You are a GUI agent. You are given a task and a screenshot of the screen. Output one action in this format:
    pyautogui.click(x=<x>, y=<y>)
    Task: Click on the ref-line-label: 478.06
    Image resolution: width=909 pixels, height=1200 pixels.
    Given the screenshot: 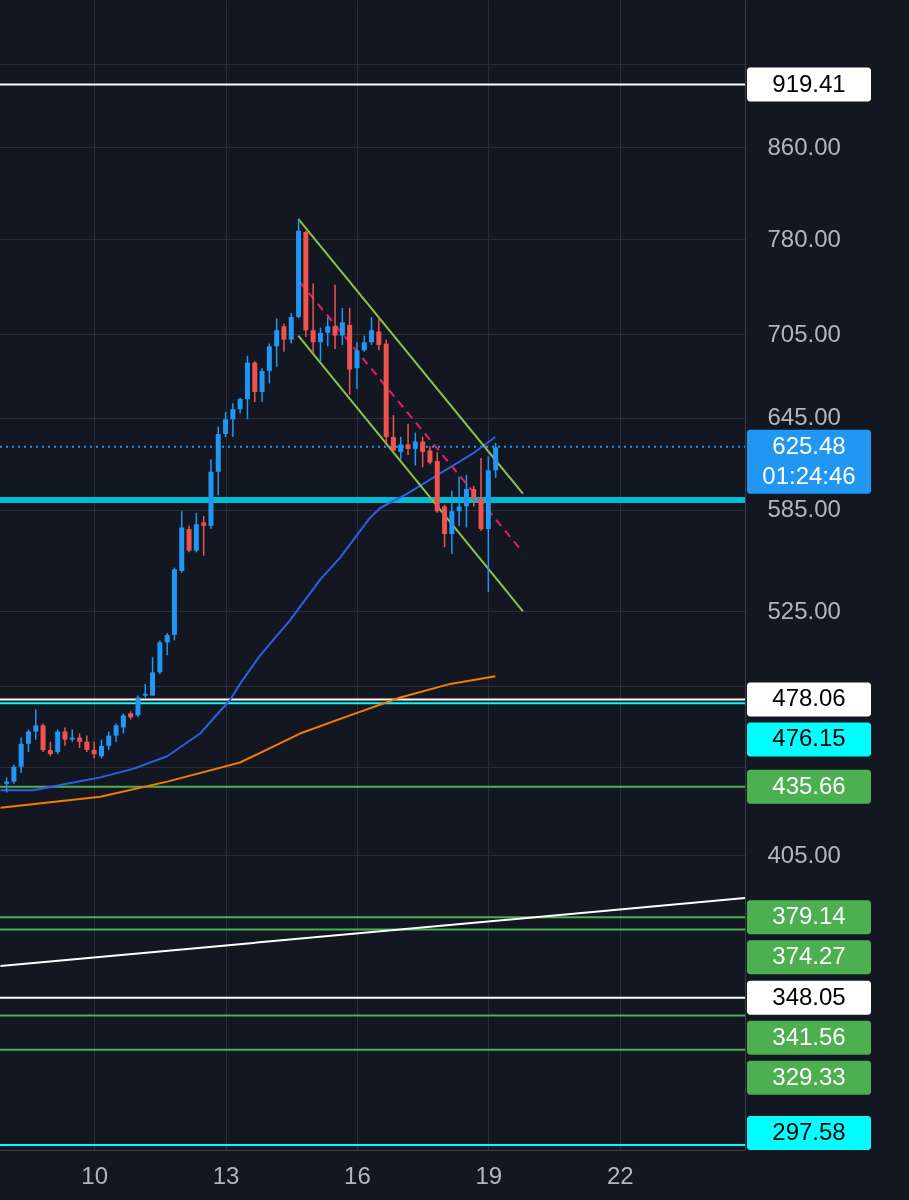 What is the action you would take?
    pyautogui.click(x=809, y=698)
    